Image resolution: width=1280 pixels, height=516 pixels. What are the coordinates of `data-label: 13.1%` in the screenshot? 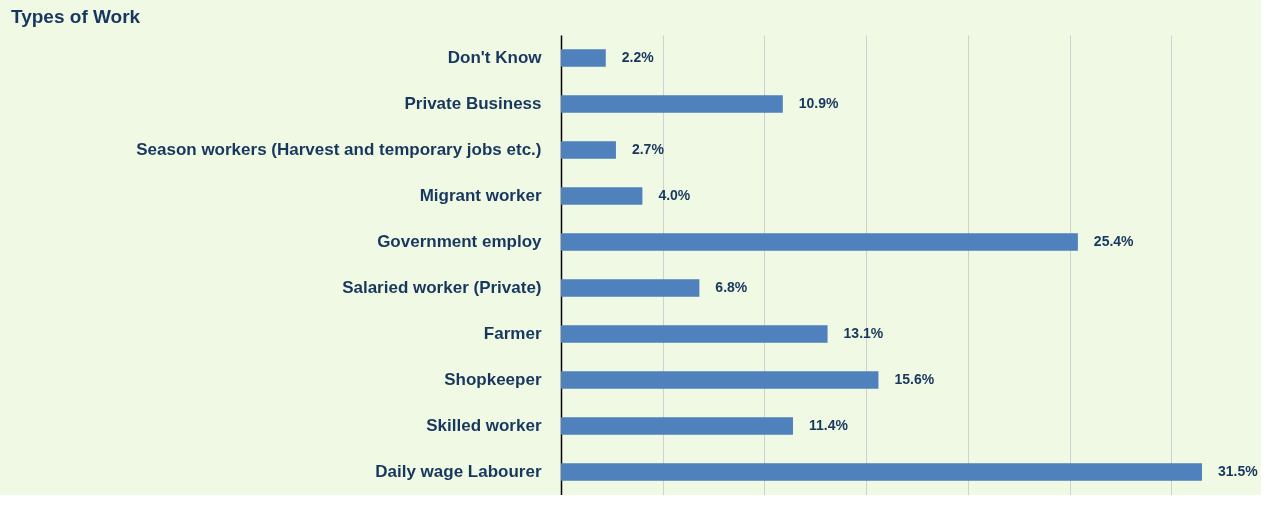 It's located at (863, 333).